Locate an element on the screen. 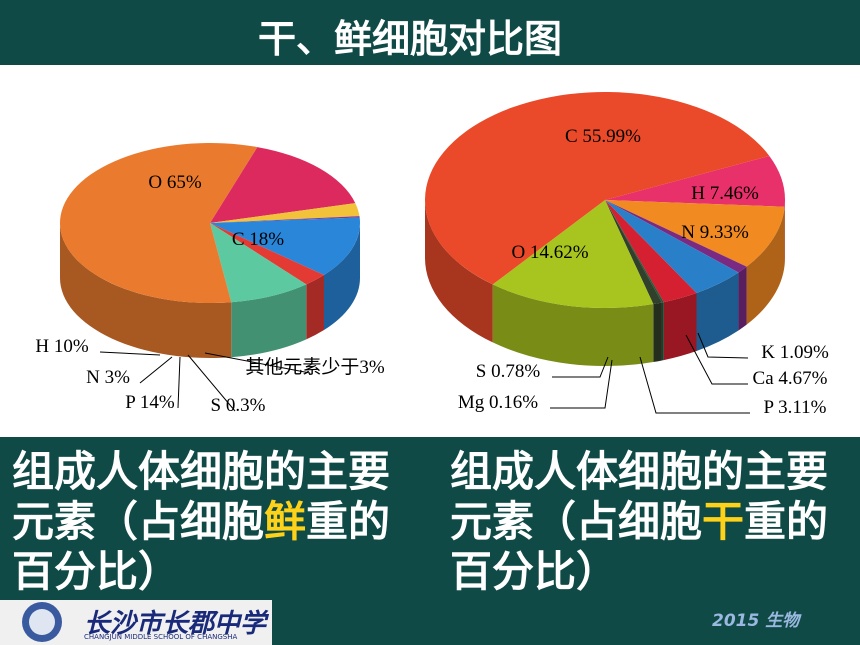 This screenshot has width=860, height=645. slice-label: Mg 0.16% is located at coordinates (498, 402).